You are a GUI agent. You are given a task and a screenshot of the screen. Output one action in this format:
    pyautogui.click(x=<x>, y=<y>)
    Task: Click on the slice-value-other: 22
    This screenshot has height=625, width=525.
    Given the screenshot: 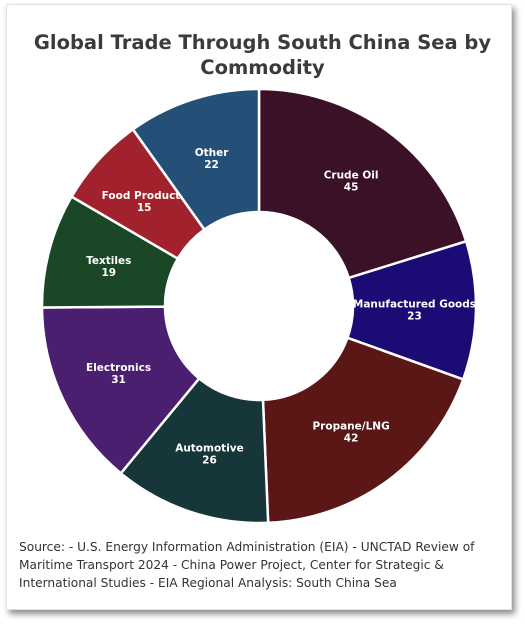 What is the action you would take?
    pyautogui.click(x=211, y=165)
    